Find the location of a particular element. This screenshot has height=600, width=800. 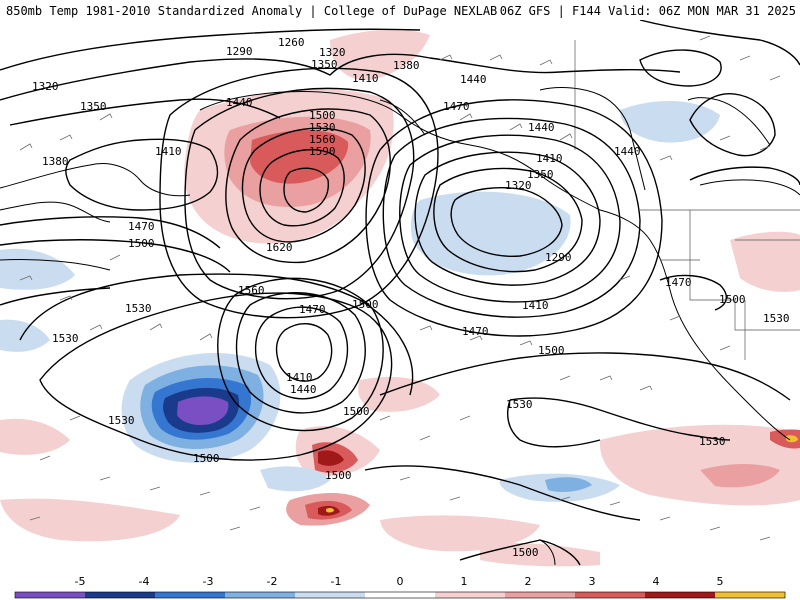

height-label: 1260 is located at coordinates (291, 42).